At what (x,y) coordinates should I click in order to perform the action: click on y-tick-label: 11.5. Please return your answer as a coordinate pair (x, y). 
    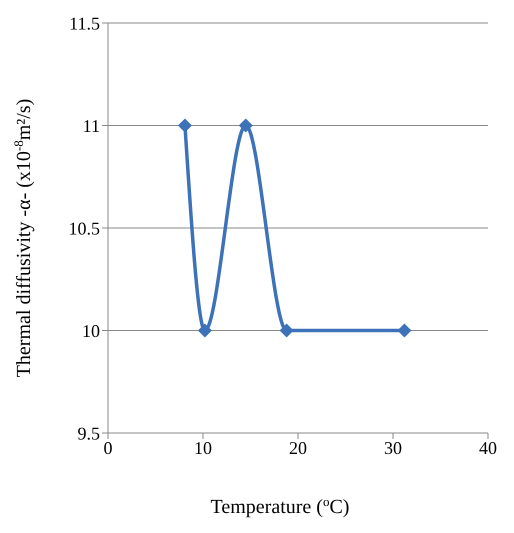
    Looking at the image, I should click on (84, 23).